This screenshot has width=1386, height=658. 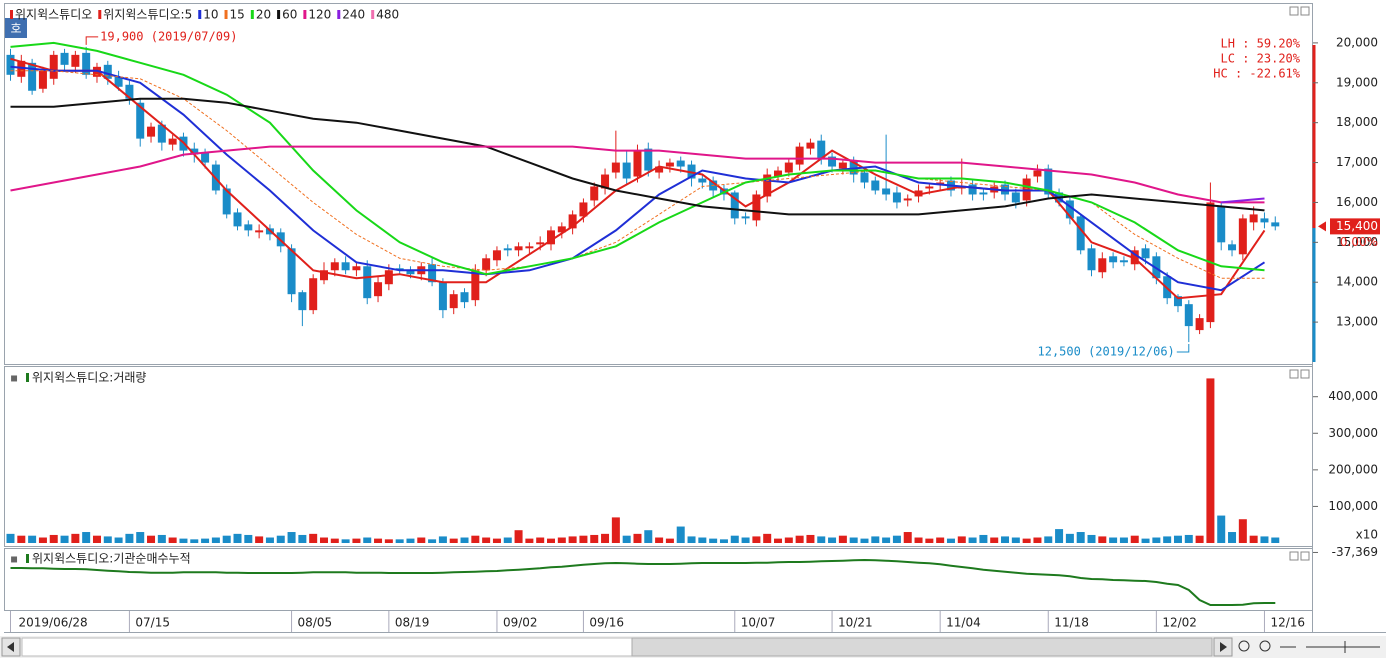 I want to click on x-tick-label: 10/21, so click(x=855, y=623).